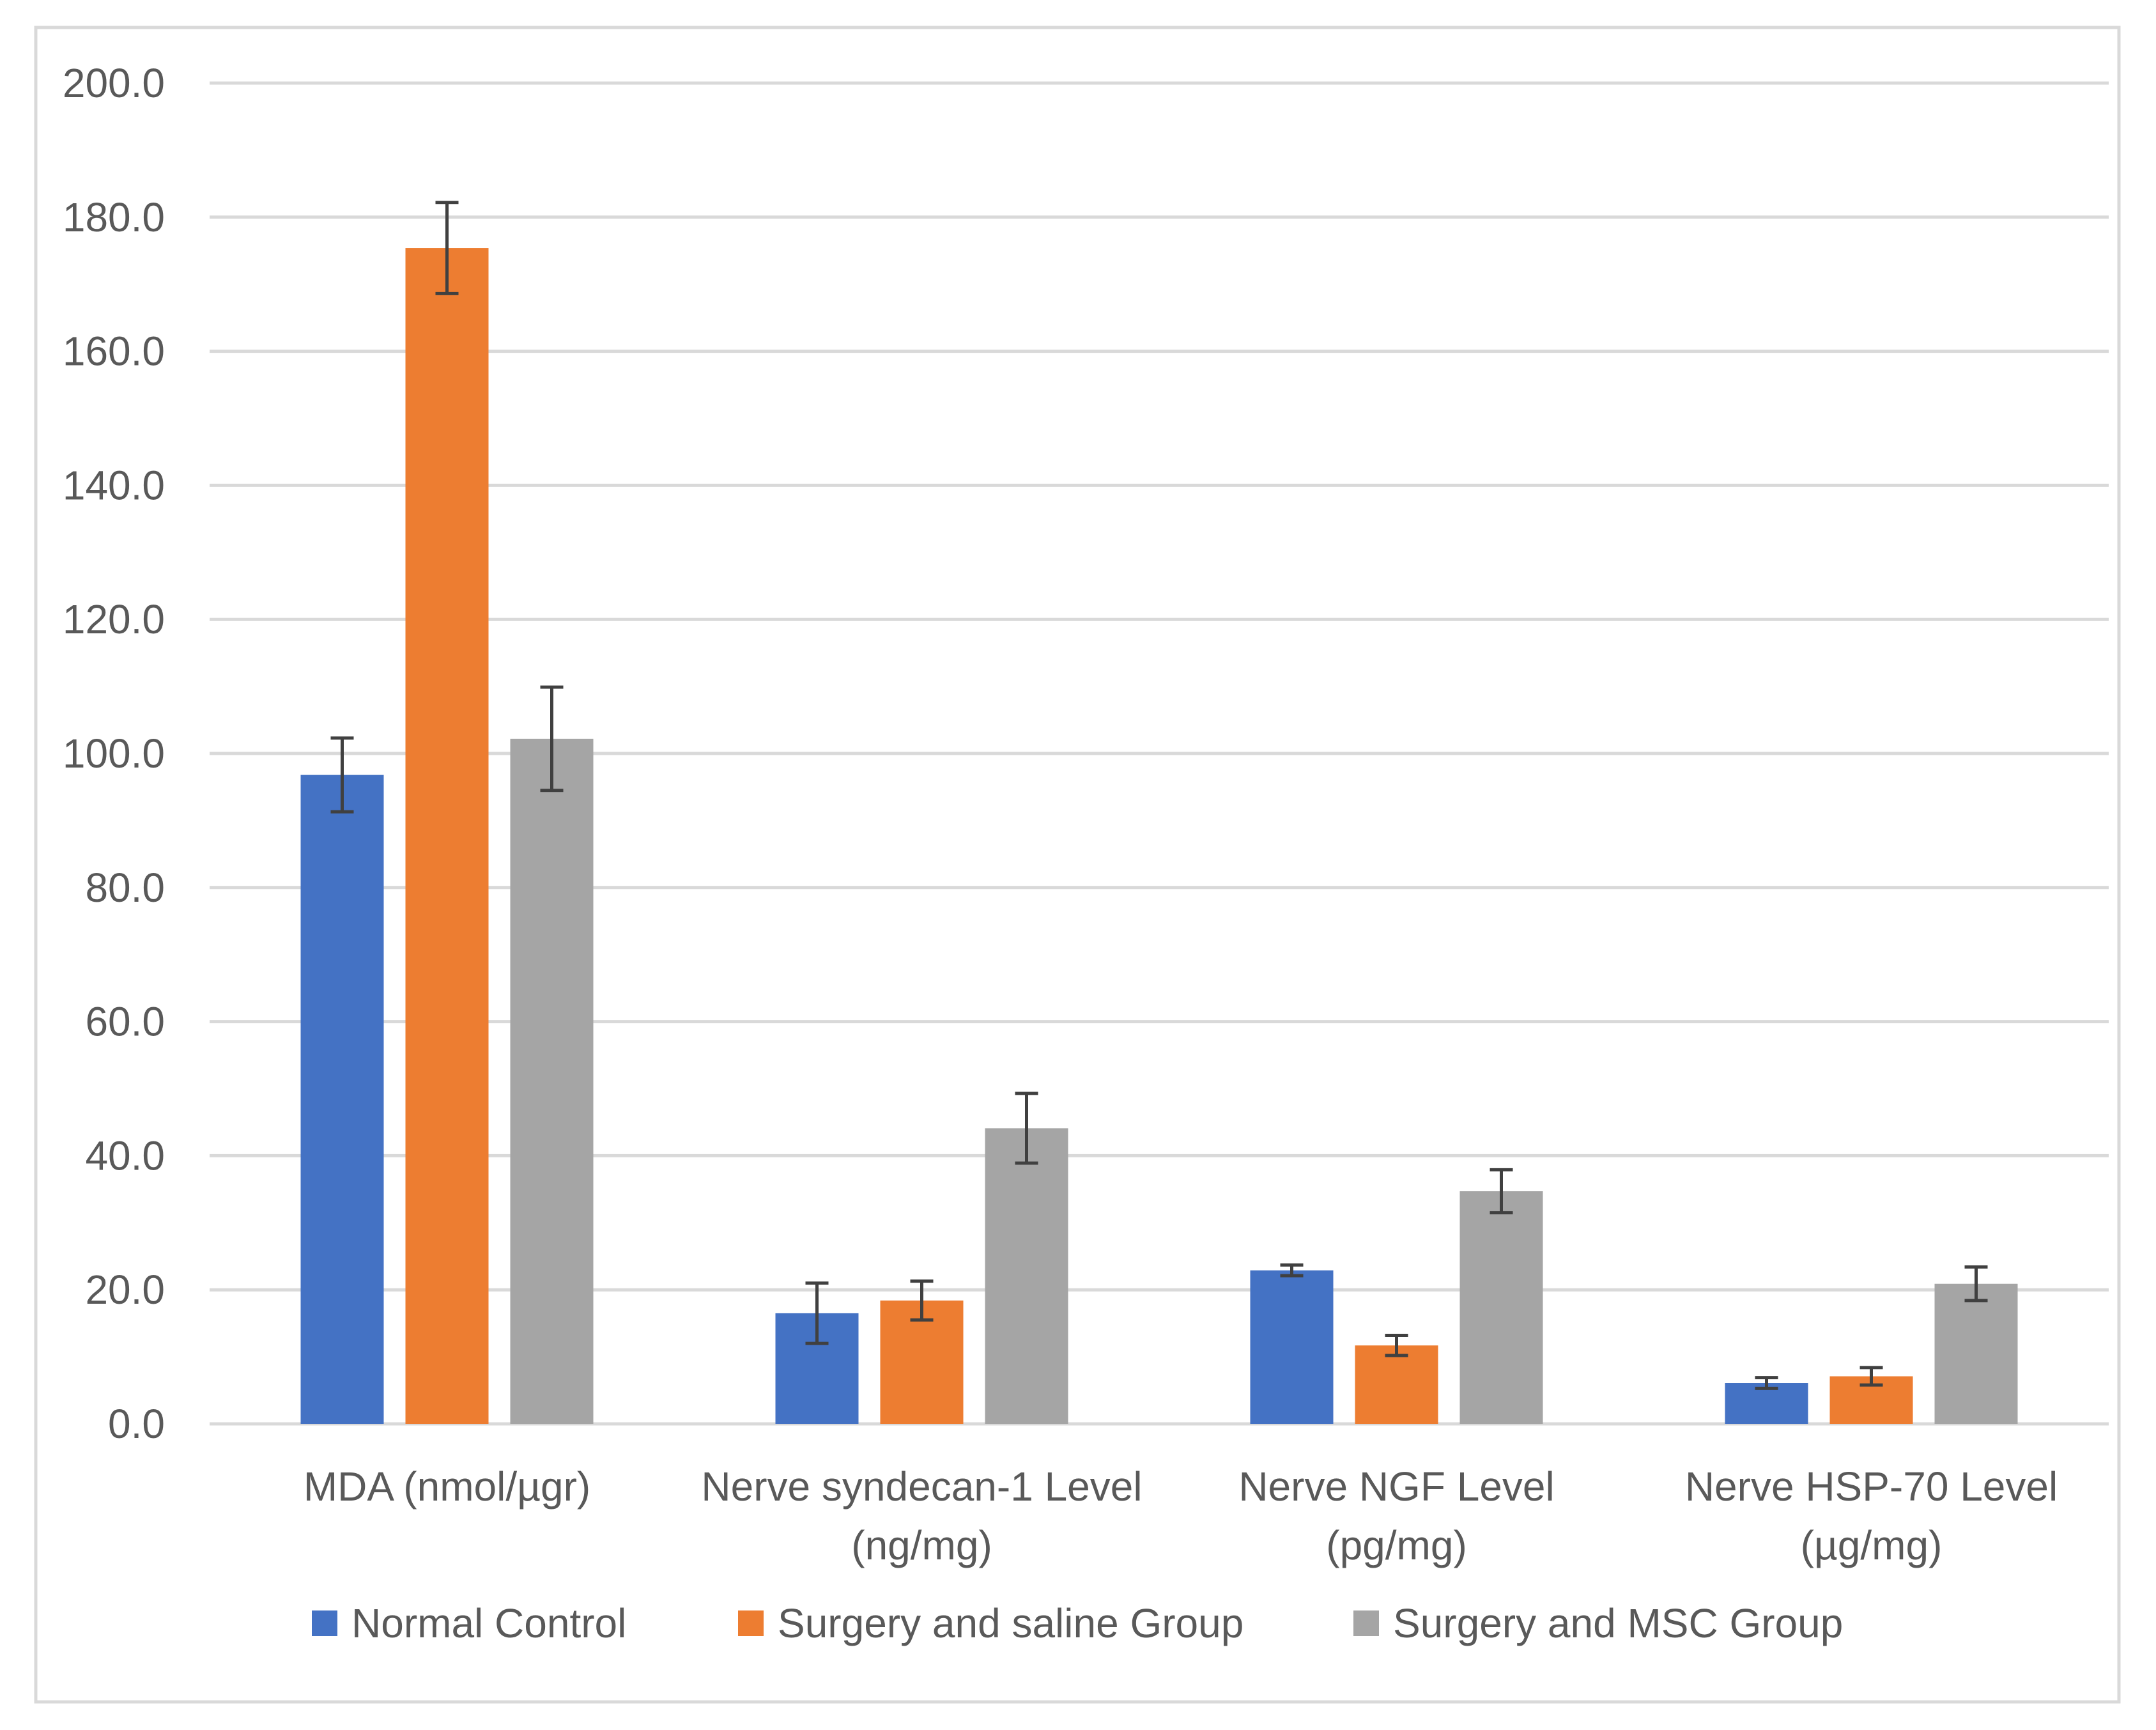 The image size is (2156, 1730). I want to click on y-tick-label: 100.0, so click(114, 753).